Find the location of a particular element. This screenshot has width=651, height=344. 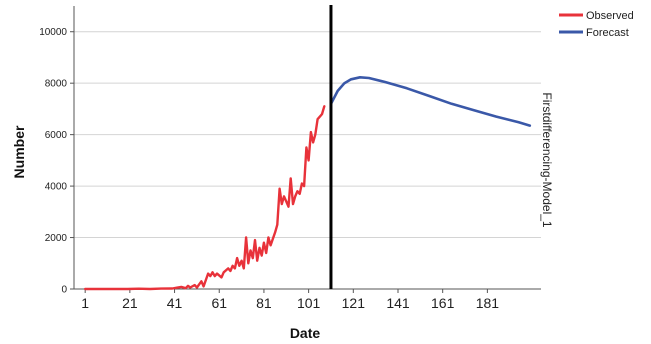

x-tick-label: 1 is located at coordinates (85, 303).